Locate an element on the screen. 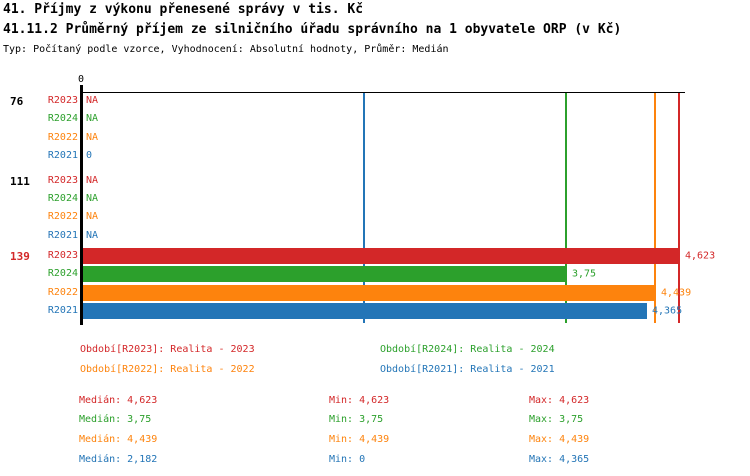  stat-min-r2022: Min: 4,439 is located at coordinates (359, 439).